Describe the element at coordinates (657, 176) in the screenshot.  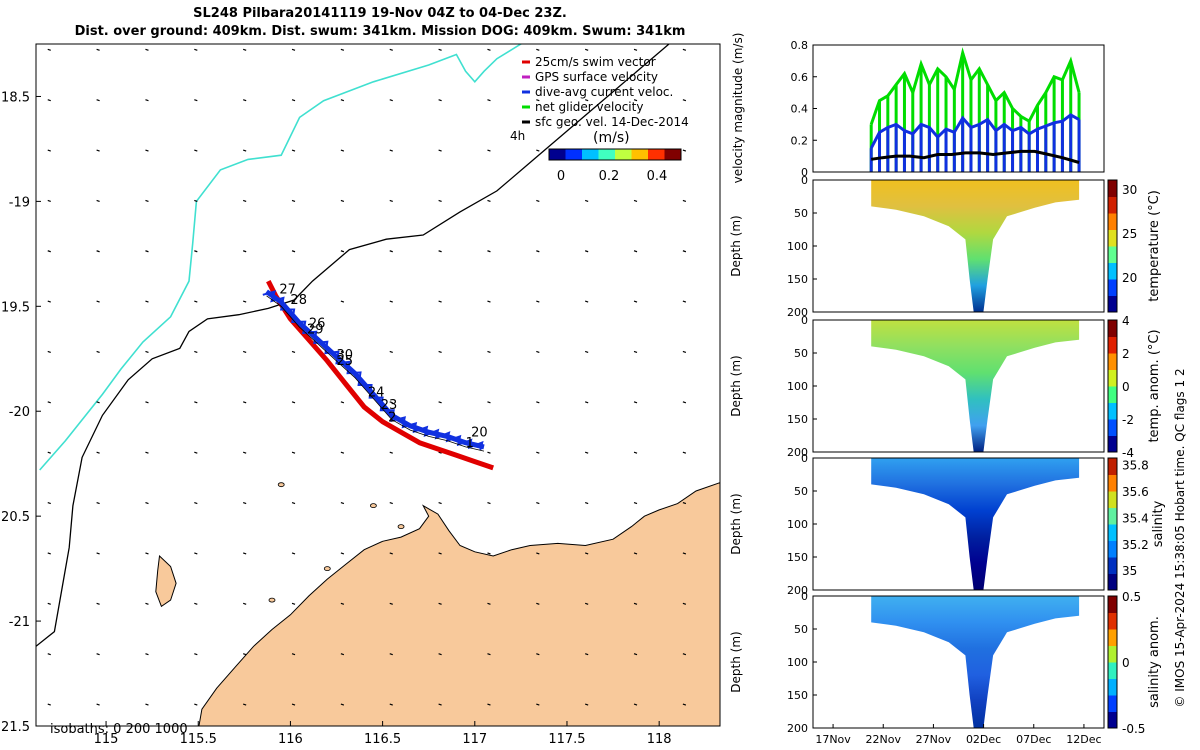
I see `colorbar-tick-label: 0.4` at that location.